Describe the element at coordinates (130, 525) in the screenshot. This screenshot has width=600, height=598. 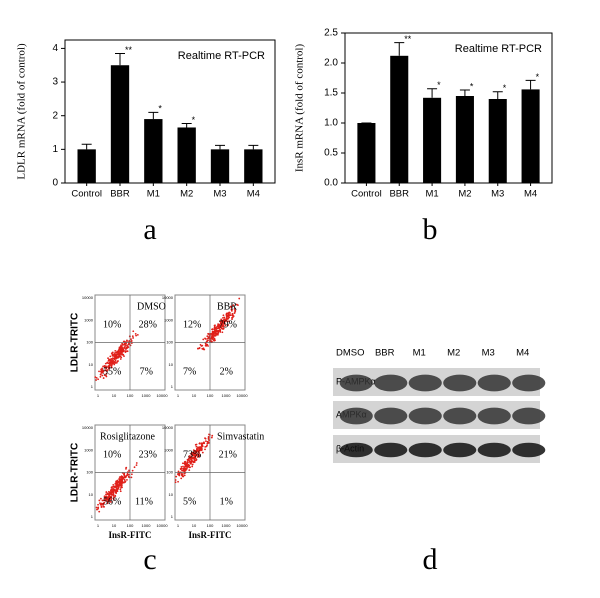
I see `x-tick-label: 100` at that location.